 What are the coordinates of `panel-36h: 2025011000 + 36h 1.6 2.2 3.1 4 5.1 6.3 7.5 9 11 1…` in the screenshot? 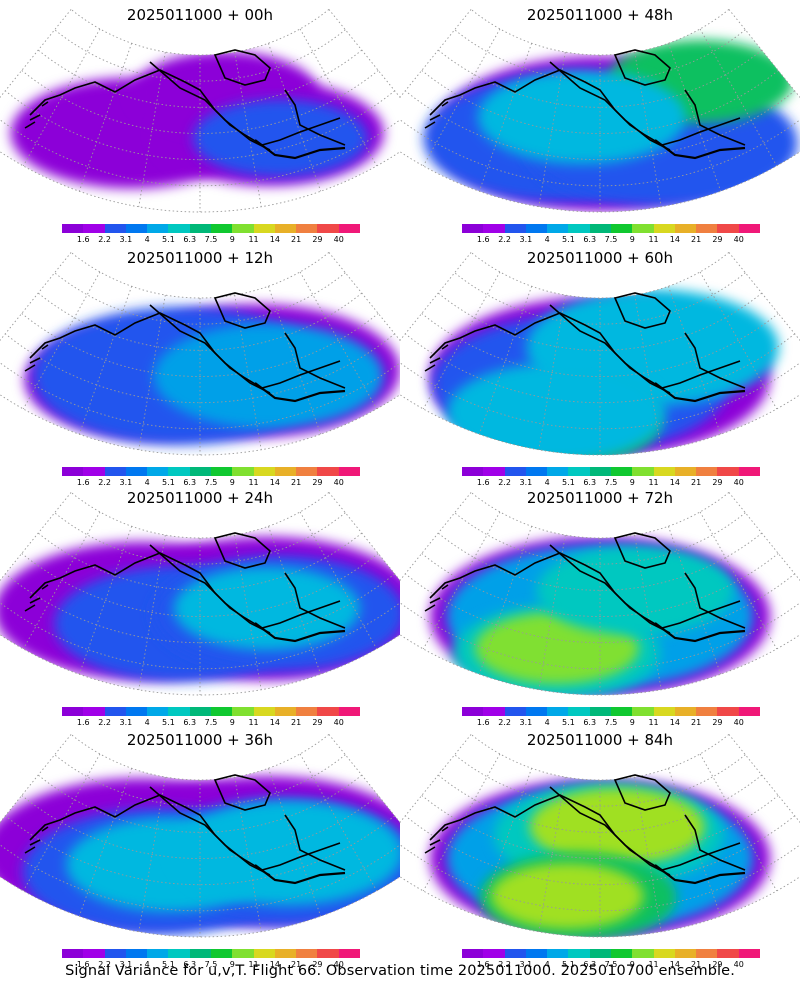 It's located at (200, 850).